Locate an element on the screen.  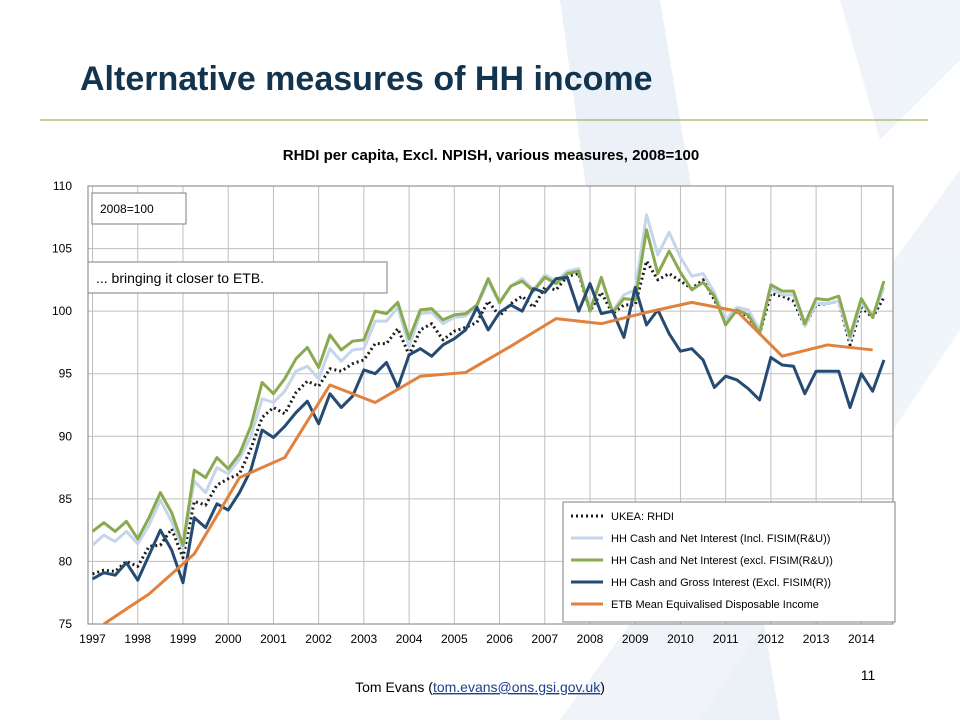
footer: Tom Evans (tom.evans@ons.gsi.gov.uk) is located at coordinates (480, 687).